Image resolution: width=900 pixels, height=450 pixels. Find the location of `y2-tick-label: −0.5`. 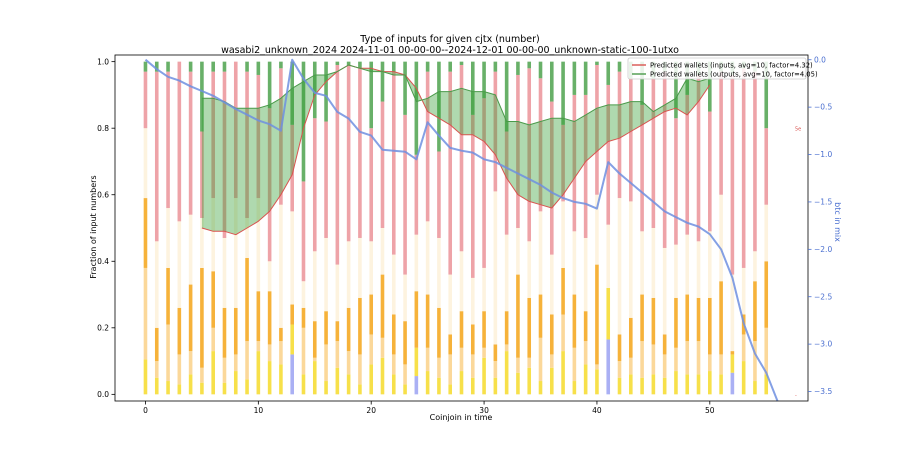

y2-tick-label: −0.5 is located at coordinates (823, 107).